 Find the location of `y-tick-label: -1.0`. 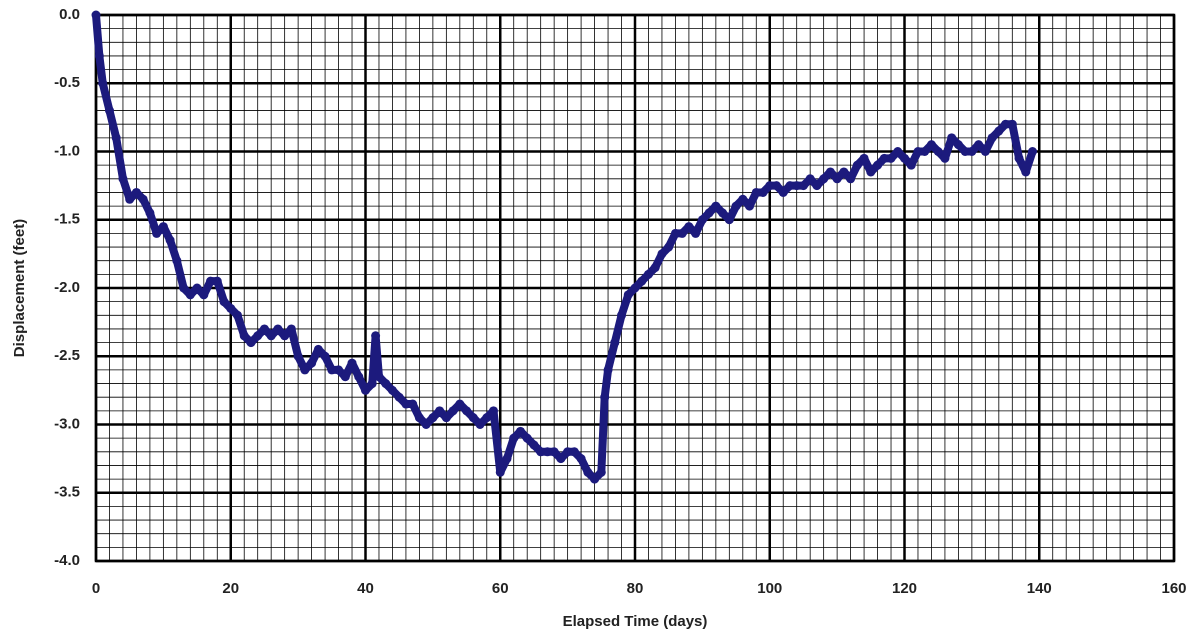

y-tick-label: -1.0 is located at coordinates (67, 150).